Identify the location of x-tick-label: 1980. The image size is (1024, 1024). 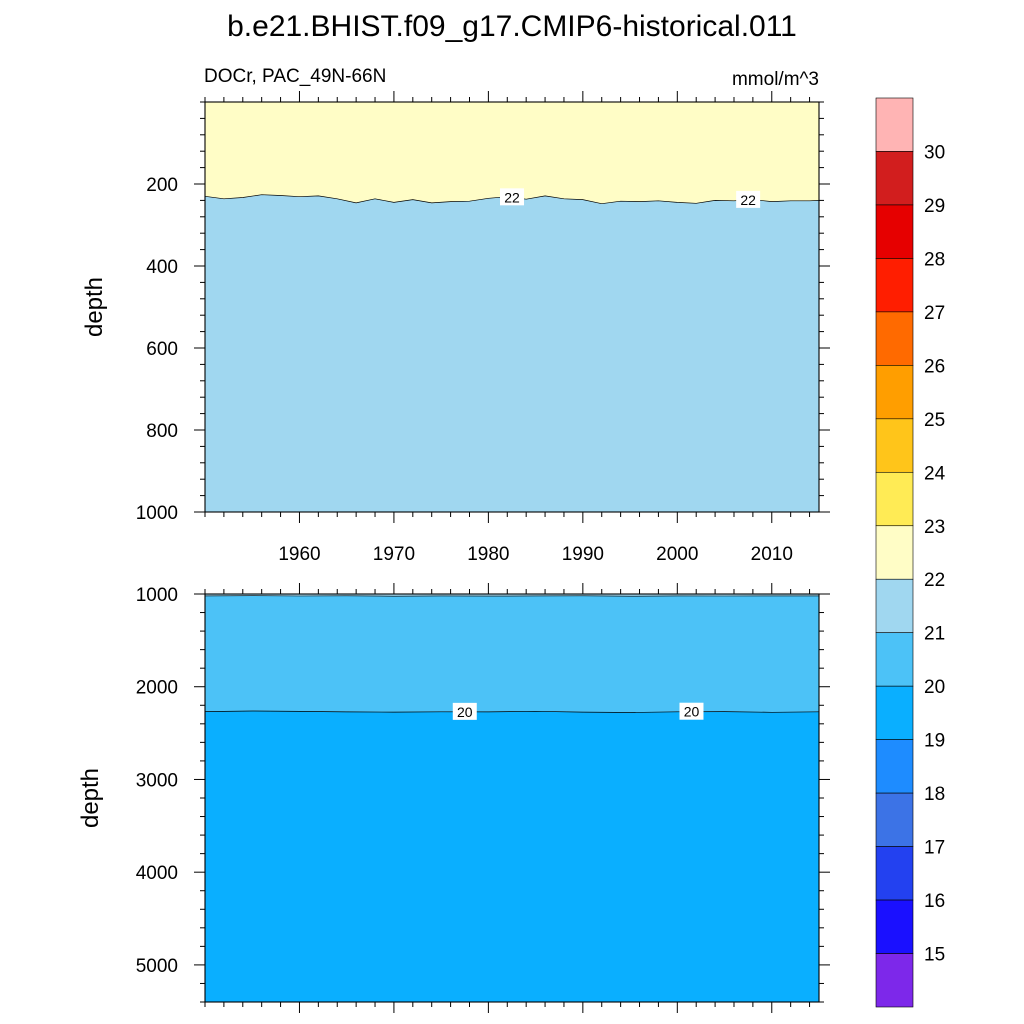
(488, 554).